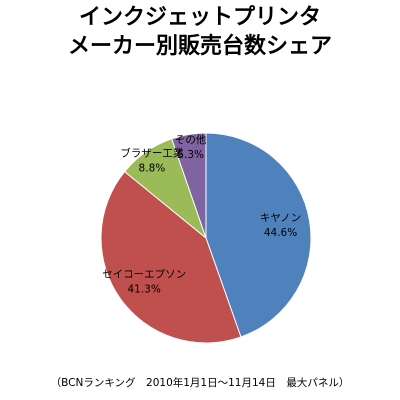 The image size is (400, 400). Describe the element at coordinates (190, 155) in the screenshot. I see `slice-value-label-3: 5.3%` at that location.